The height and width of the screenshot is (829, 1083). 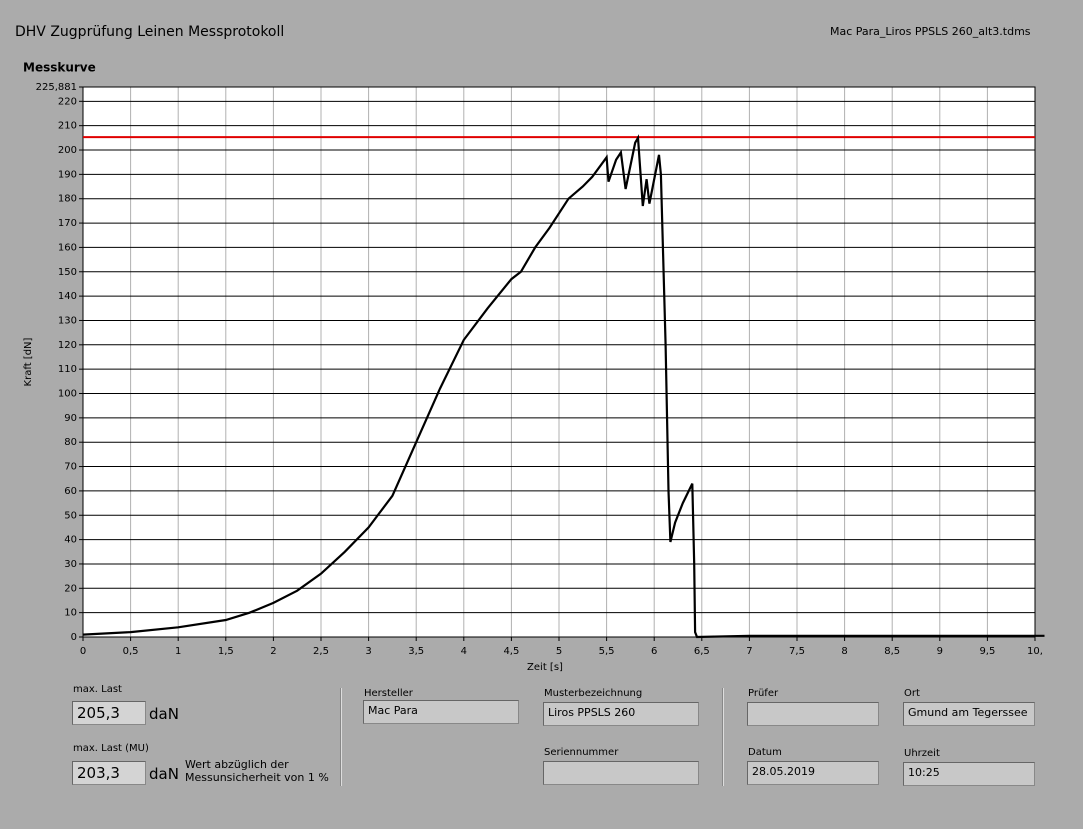 What do you see at coordinates (581, 752) in the screenshot?
I see `field-label: Seriennummer` at bounding box center [581, 752].